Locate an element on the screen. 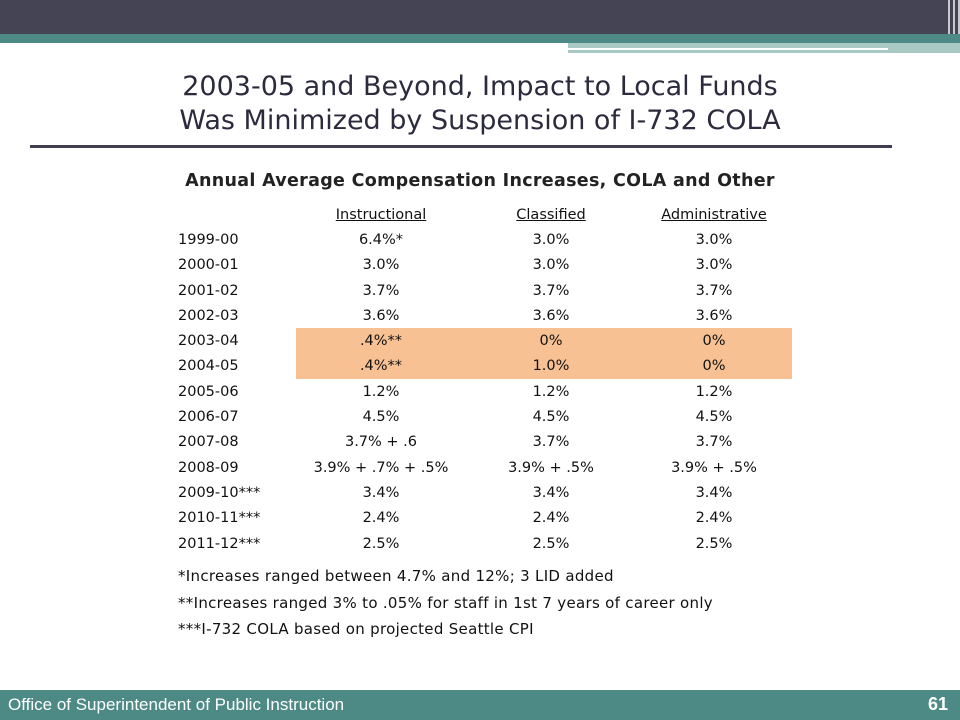 Image resolution: width=960 pixels, height=720 pixels. instructional-cell: 1.2% is located at coordinates (381, 391).